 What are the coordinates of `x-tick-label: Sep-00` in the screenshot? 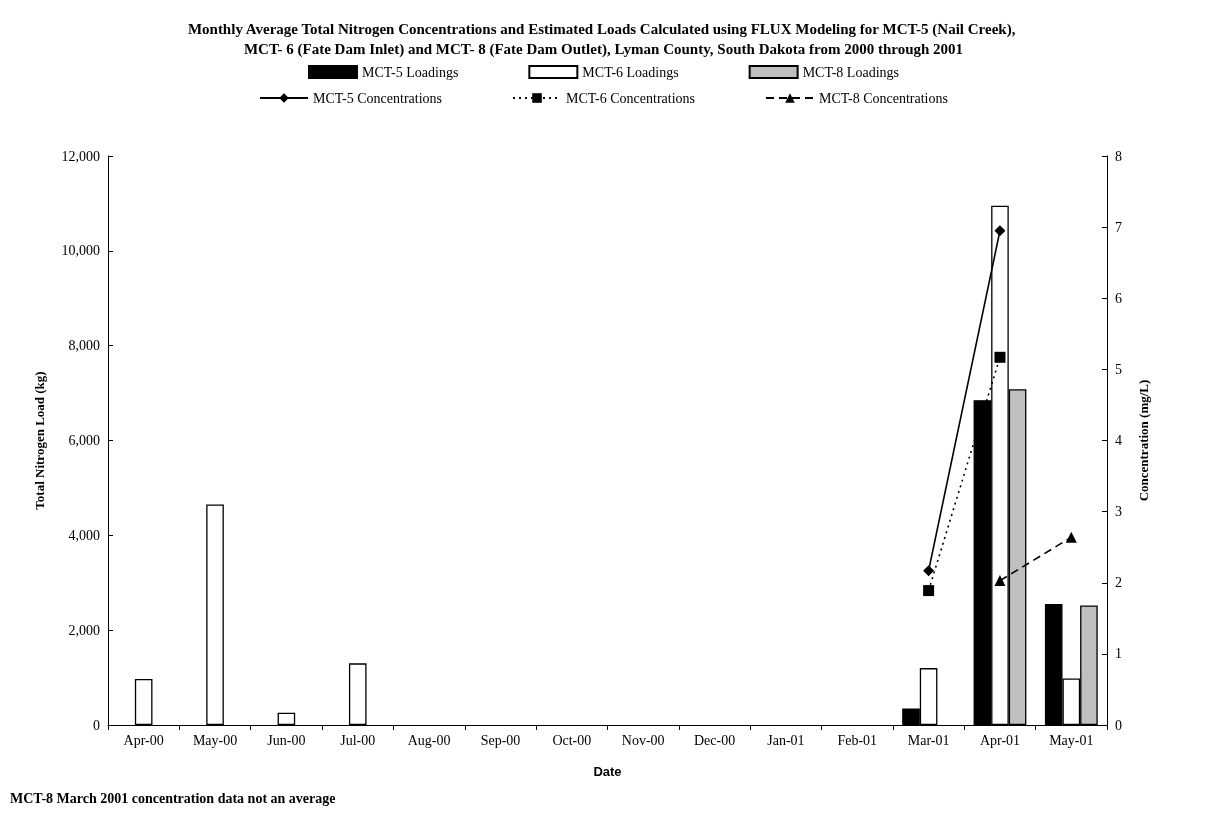 It's located at (500, 740).